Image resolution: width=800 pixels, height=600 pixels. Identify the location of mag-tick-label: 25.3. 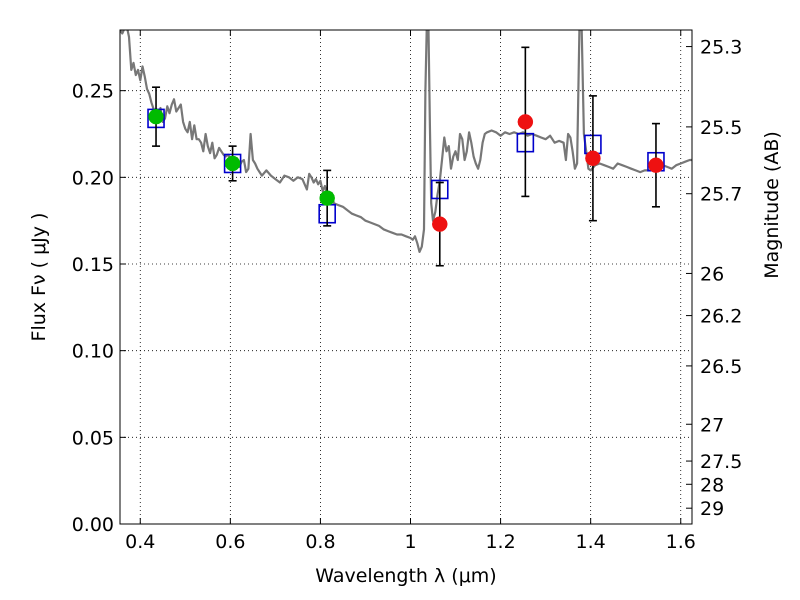
(721, 48).